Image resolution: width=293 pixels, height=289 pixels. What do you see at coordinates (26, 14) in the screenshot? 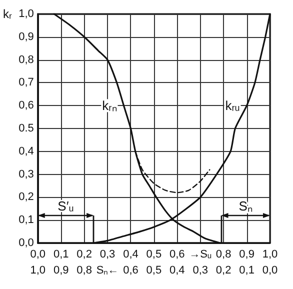
I see `y-tick-label: 1,0` at bounding box center [26, 14].